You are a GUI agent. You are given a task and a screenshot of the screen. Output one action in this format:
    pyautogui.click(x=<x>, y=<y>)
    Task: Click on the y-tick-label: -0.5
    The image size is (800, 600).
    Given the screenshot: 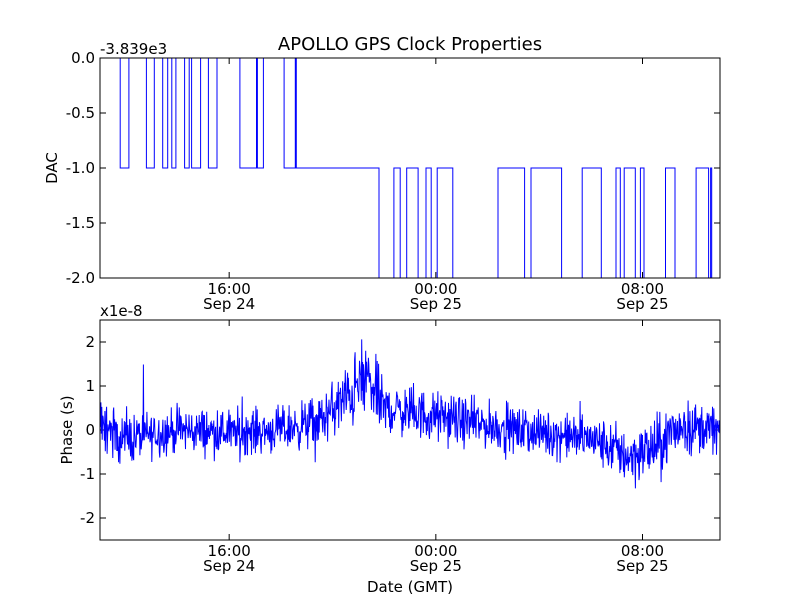 What is the action you would take?
    pyautogui.click(x=80, y=113)
    